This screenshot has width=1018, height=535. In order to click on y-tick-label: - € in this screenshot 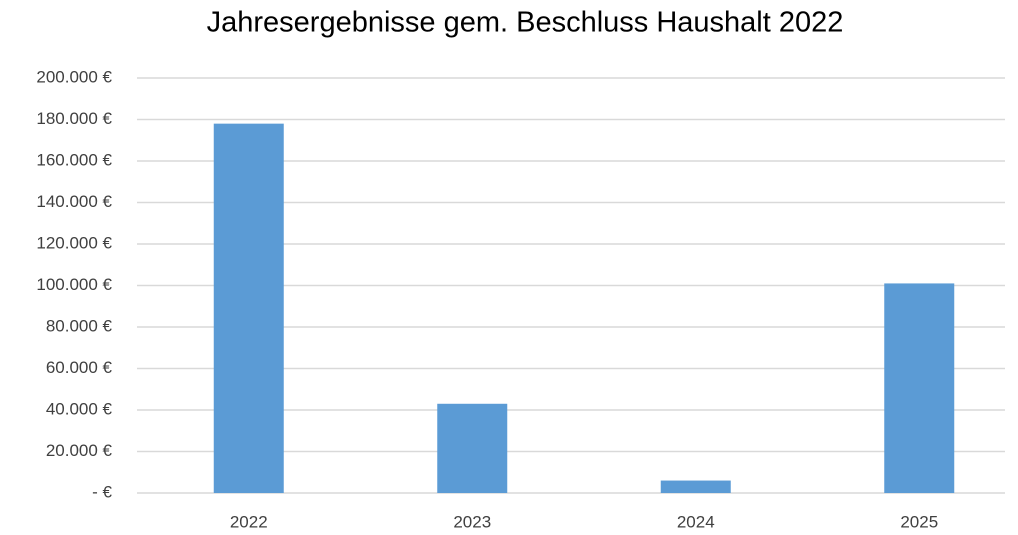, I will do `click(102, 491)`.